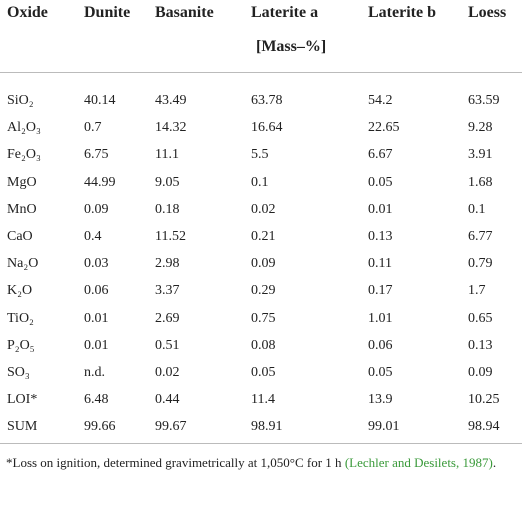 The width and height of the screenshot is (522, 518). Describe the element at coordinates (267, 128) in the screenshot. I see `value-cell: 16.64` at that location.